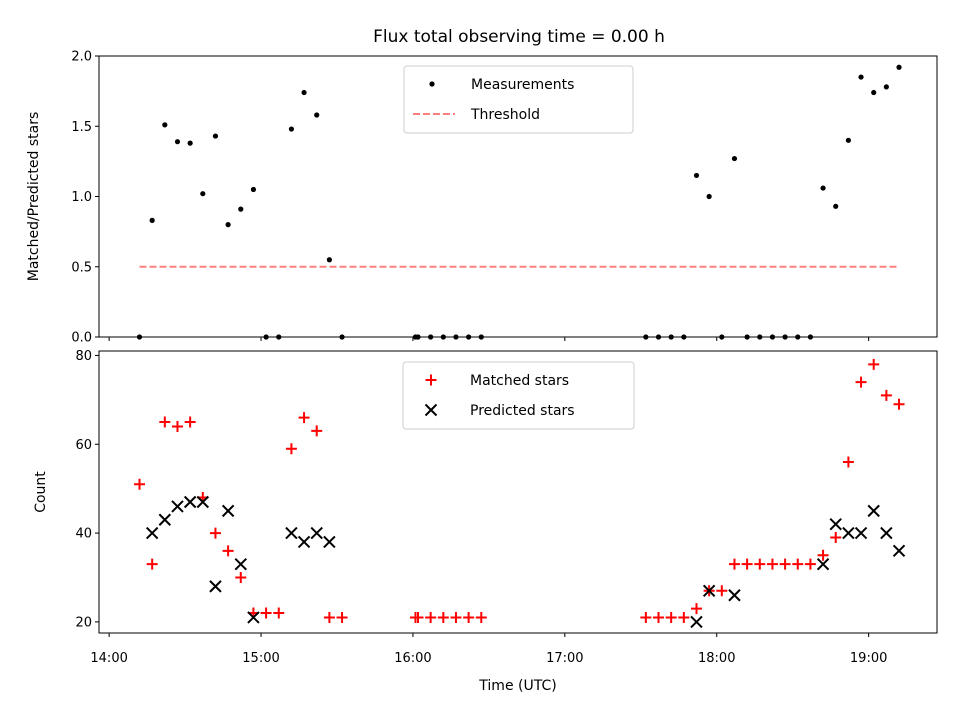 This screenshot has width=960, height=720. What do you see at coordinates (81, 267) in the screenshot?
I see `y-tick-label: 0.5` at bounding box center [81, 267].